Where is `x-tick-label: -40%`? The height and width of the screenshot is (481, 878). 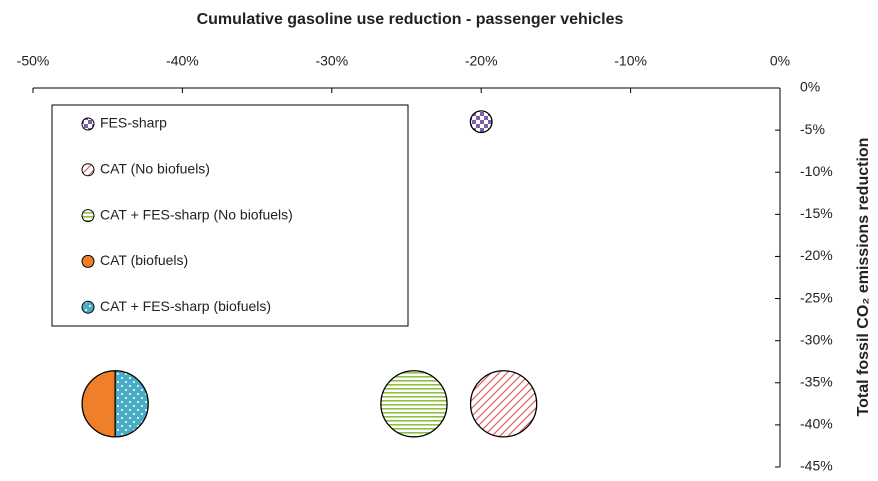
x-tick-label: -40% is located at coordinates (182, 61).